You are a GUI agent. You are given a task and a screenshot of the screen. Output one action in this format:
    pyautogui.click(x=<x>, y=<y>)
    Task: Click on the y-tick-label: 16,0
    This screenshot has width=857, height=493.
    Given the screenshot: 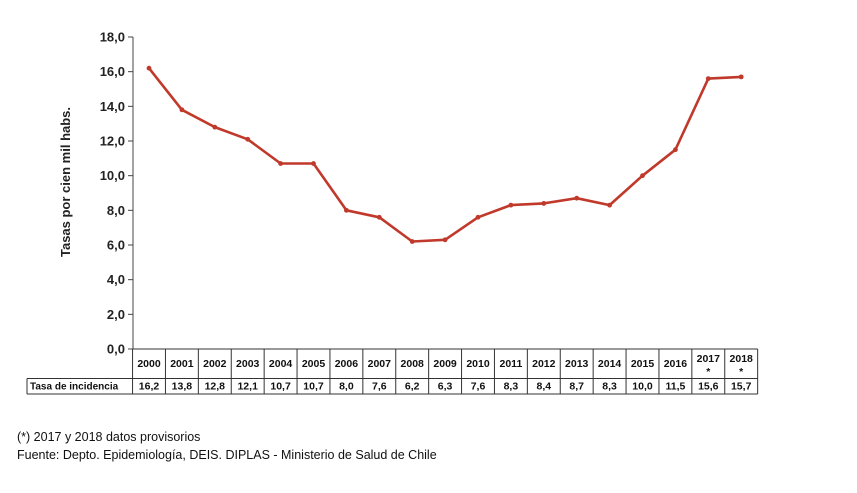 What is the action you would take?
    pyautogui.click(x=112, y=71)
    